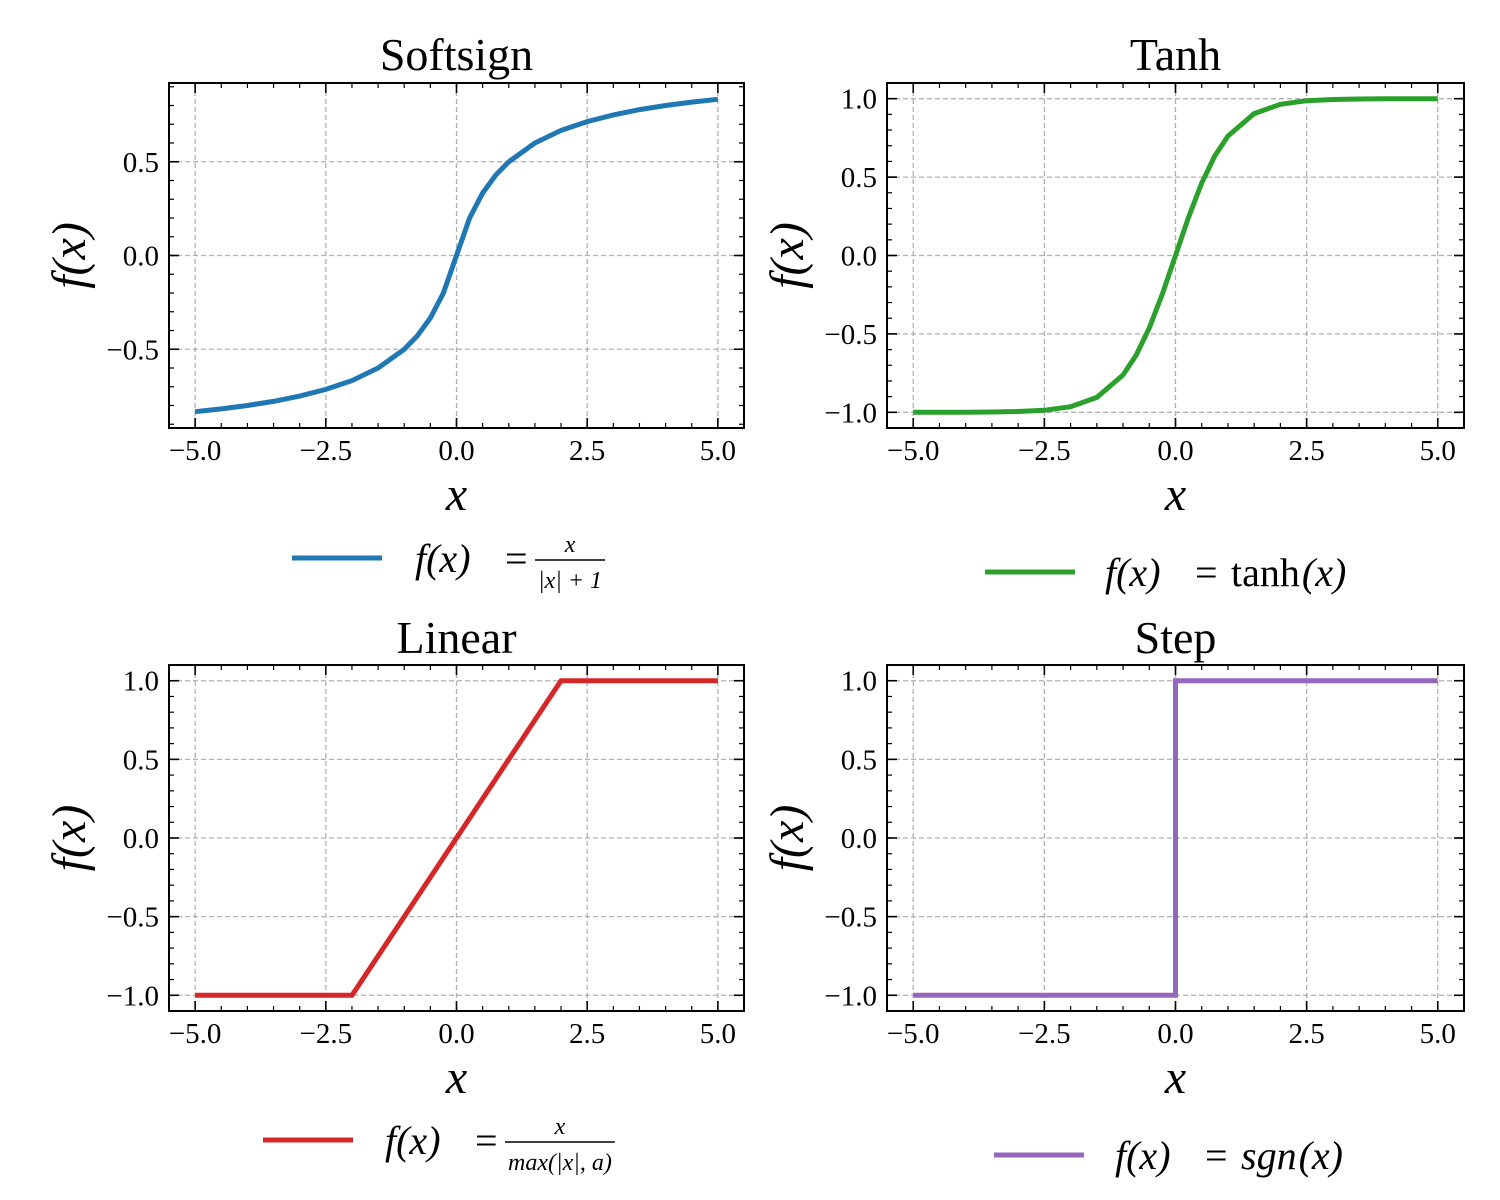  Describe the element at coordinates (560, 1163) in the screenshot. I see `legend-denominator: max(|x|, a)` at that location.